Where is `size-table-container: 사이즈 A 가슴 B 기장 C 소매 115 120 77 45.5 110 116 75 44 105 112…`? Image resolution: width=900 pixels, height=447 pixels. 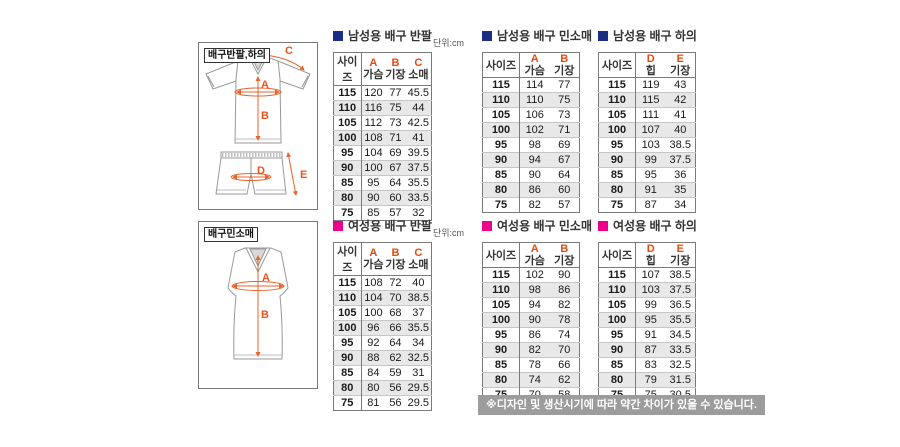 size-table-container: 사이즈 A 가슴 B 기장 C 소매 115 120 77 45.5 110 116 75 44 105 112… is located at coordinates (382, 136).